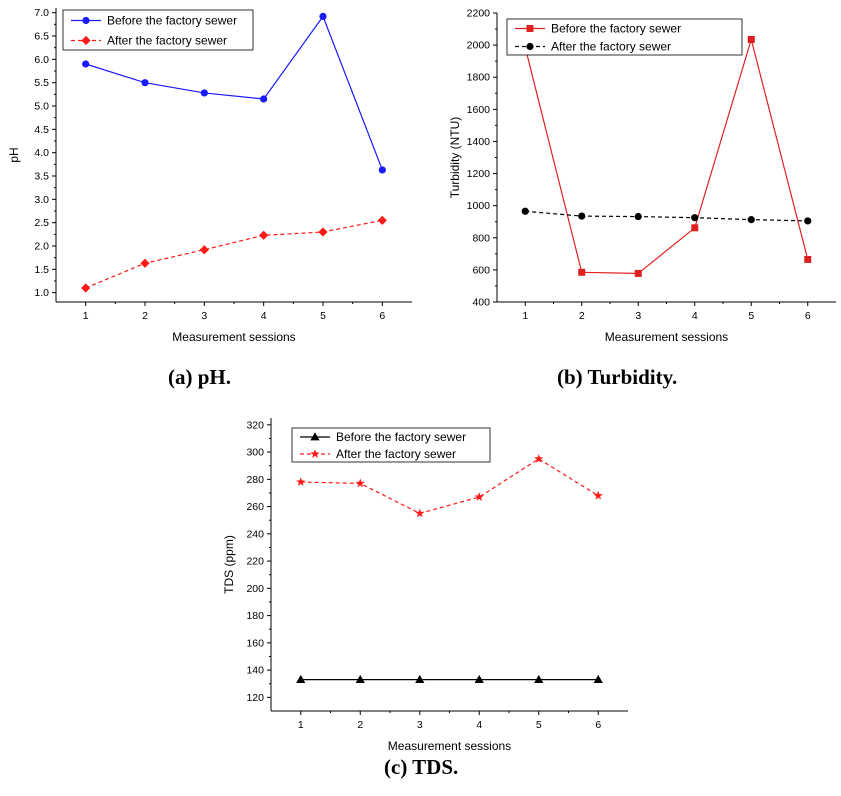  I want to click on caption-tds: (c) TDS., so click(421, 767).